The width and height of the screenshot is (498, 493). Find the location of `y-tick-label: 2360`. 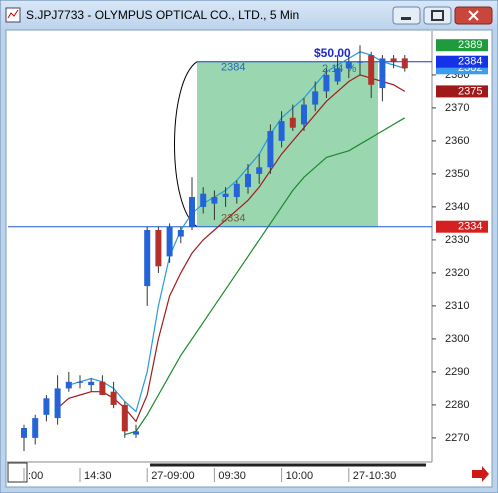

y-tick-label: 2360 is located at coordinates (457, 141).